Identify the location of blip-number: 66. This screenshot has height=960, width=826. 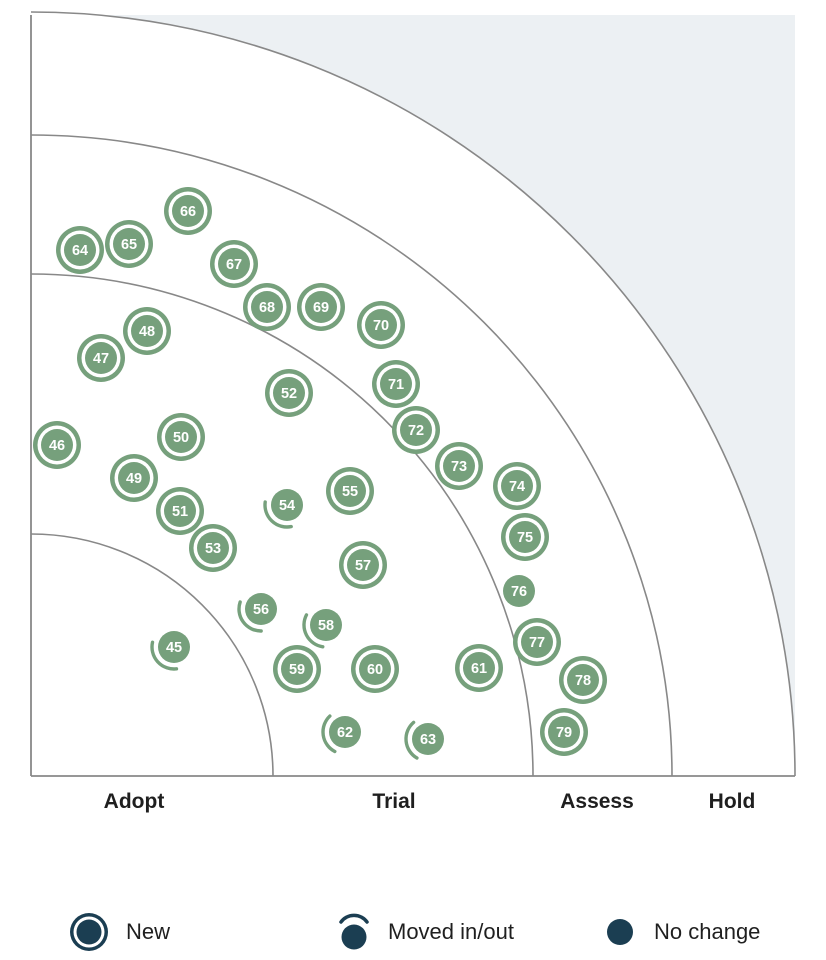
(188, 212).